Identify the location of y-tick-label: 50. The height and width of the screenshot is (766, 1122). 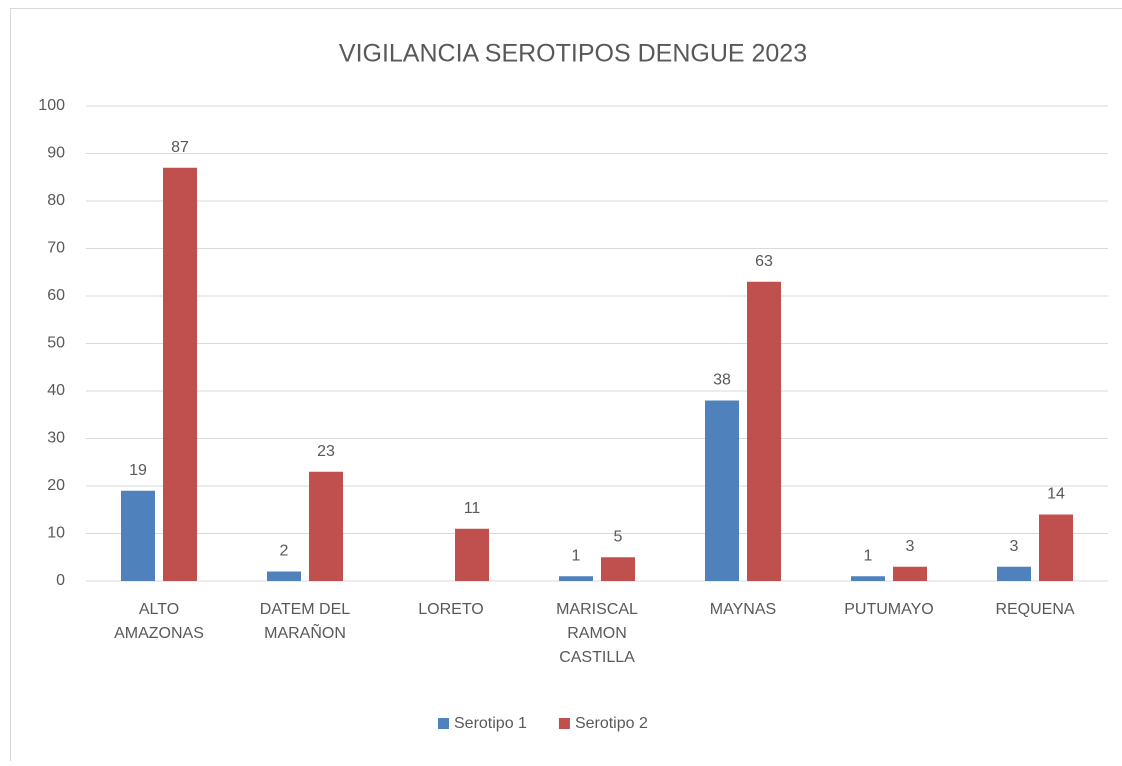
(56, 343).